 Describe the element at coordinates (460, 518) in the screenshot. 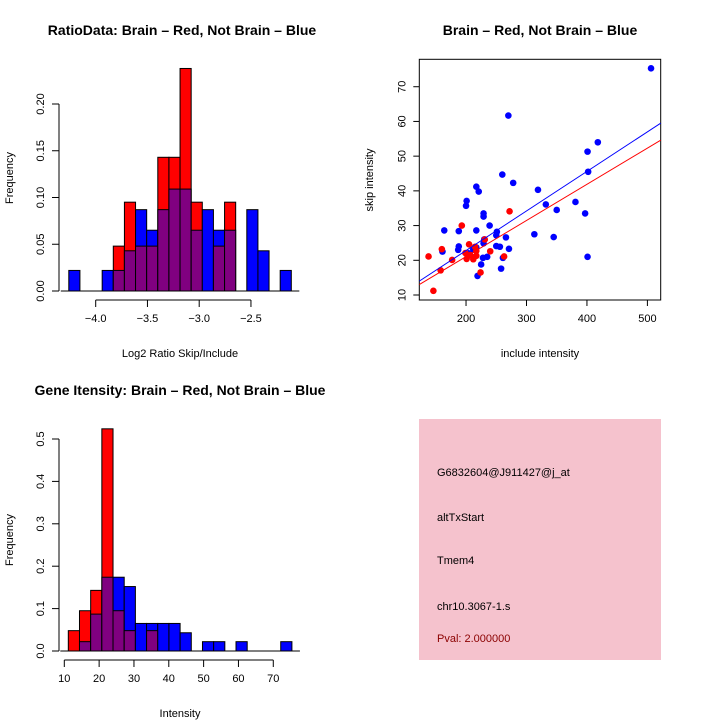

I see `event-type: altTxStart` at that location.